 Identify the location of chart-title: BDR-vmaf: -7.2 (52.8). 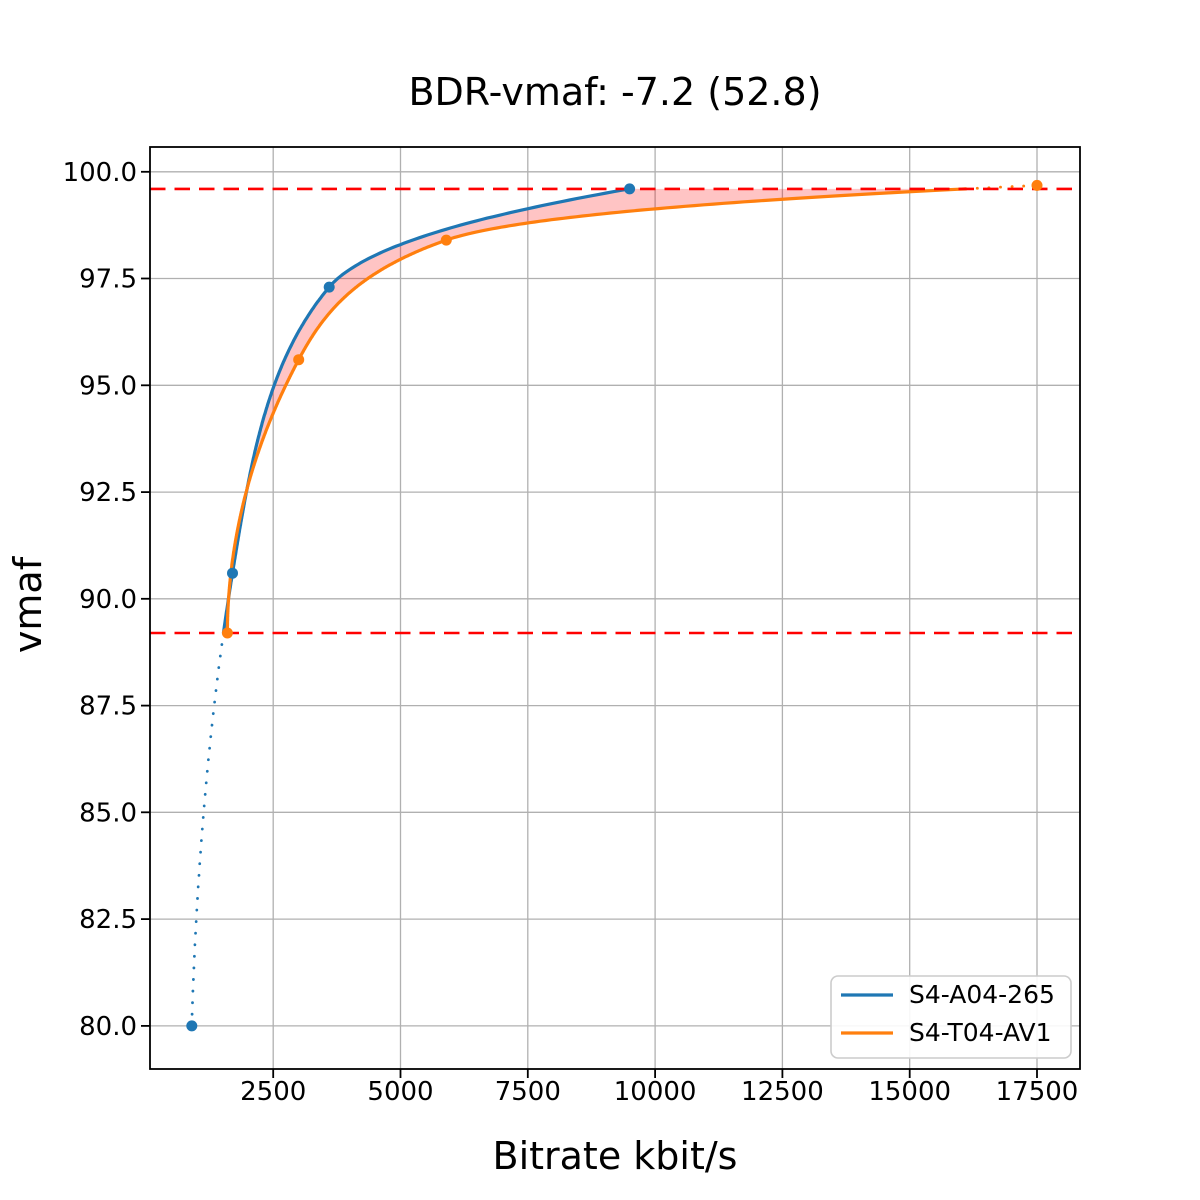
(614, 92).